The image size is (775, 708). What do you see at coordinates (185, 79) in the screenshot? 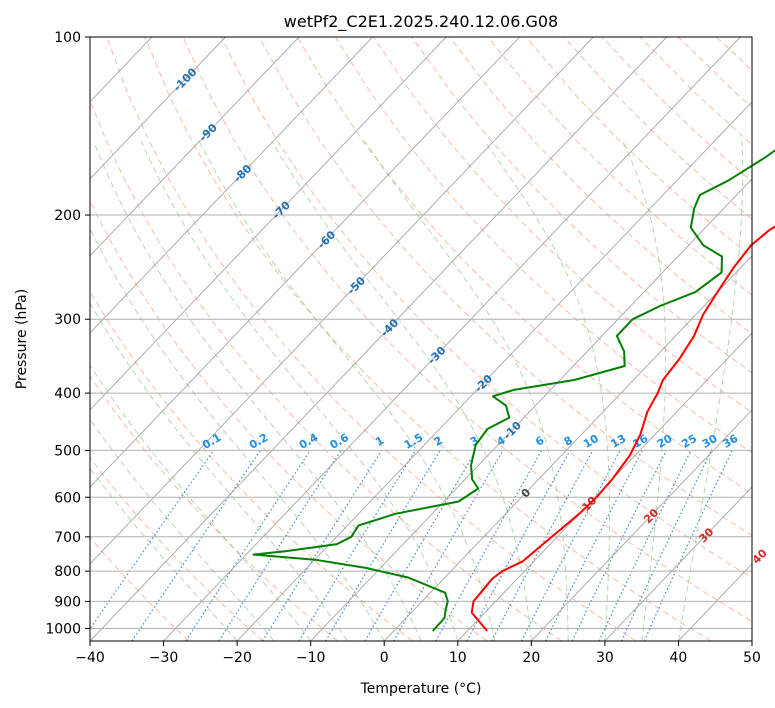
I see `isotherm-label: -100` at bounding box center [185, 79].